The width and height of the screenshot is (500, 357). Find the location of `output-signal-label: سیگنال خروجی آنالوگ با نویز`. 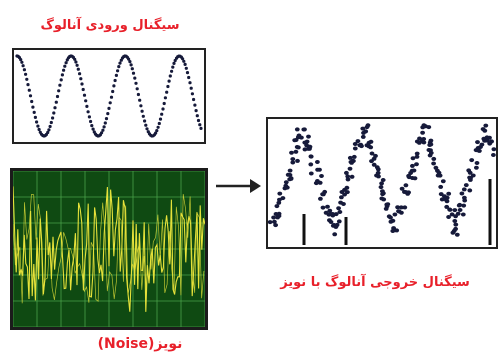

output-signal-label: سیگنال خروجی آنالوگ با نویز is located at coordinates (375, 282).